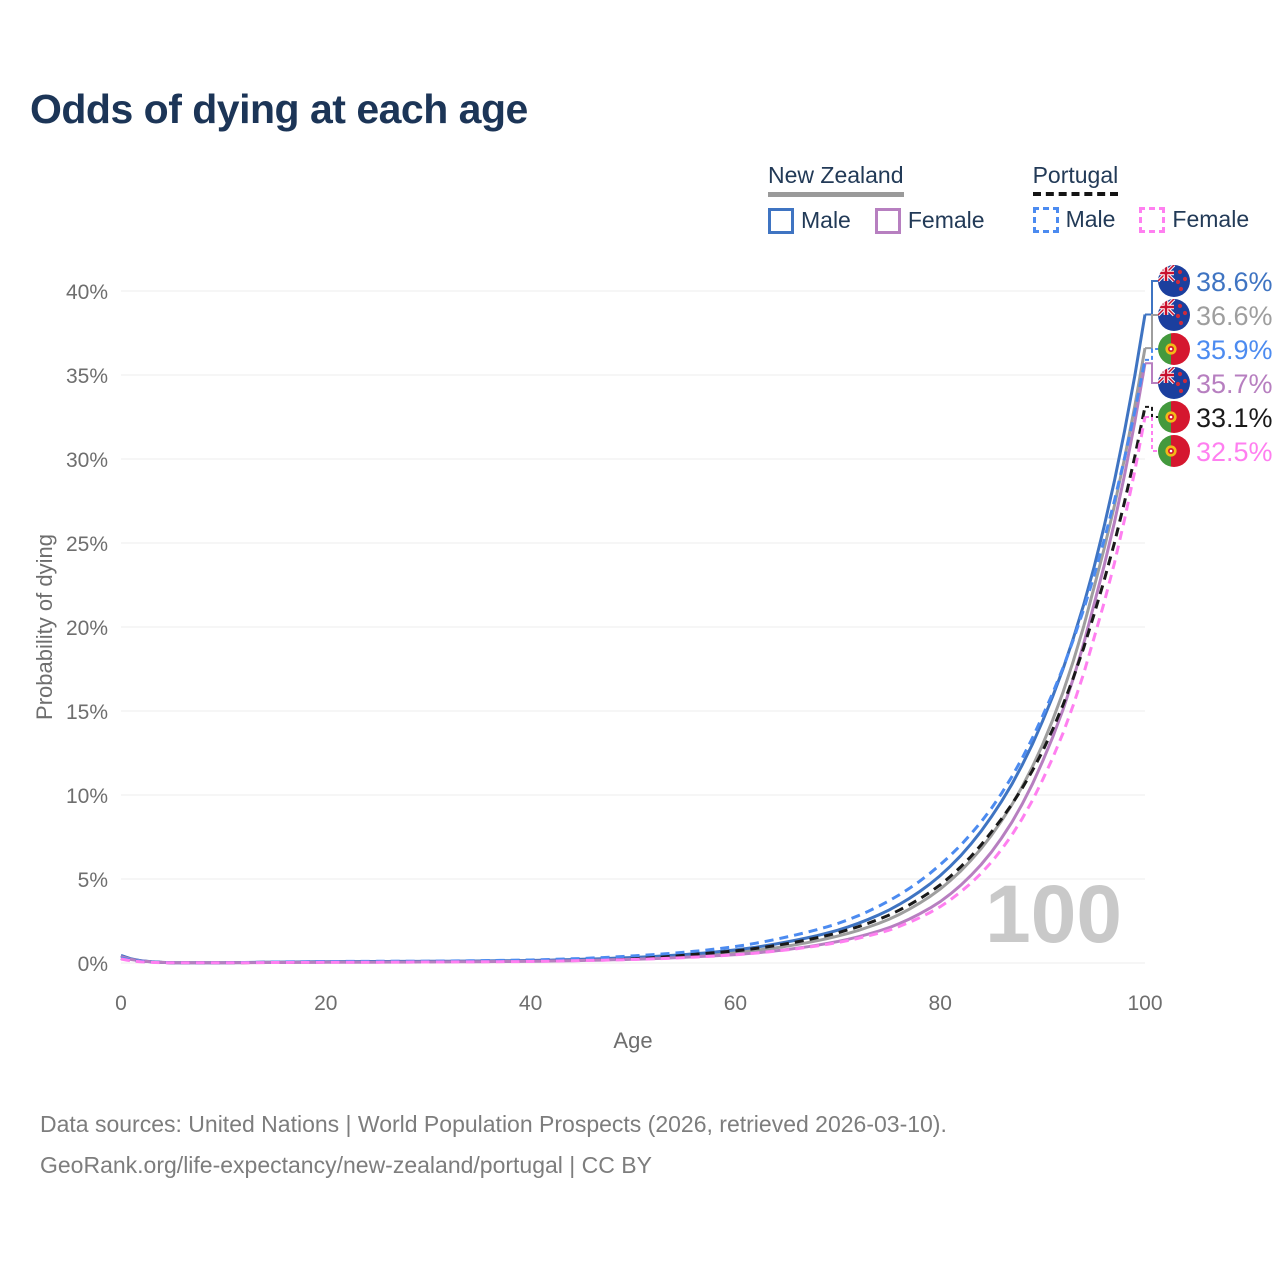 The image size is (1280, 1280). I want to click on y-tick-label: 40%, so click(87, 292).